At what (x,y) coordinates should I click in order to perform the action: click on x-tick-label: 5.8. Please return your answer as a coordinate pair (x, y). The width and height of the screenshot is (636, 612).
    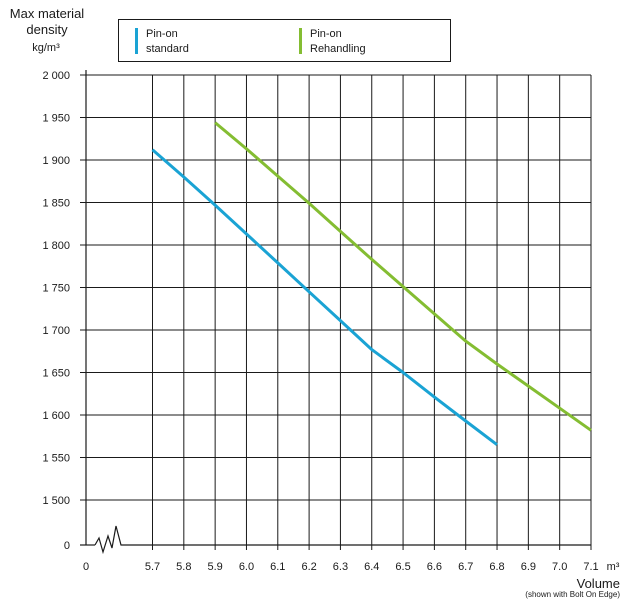
    Looking at the image, I should click on (183, 567).